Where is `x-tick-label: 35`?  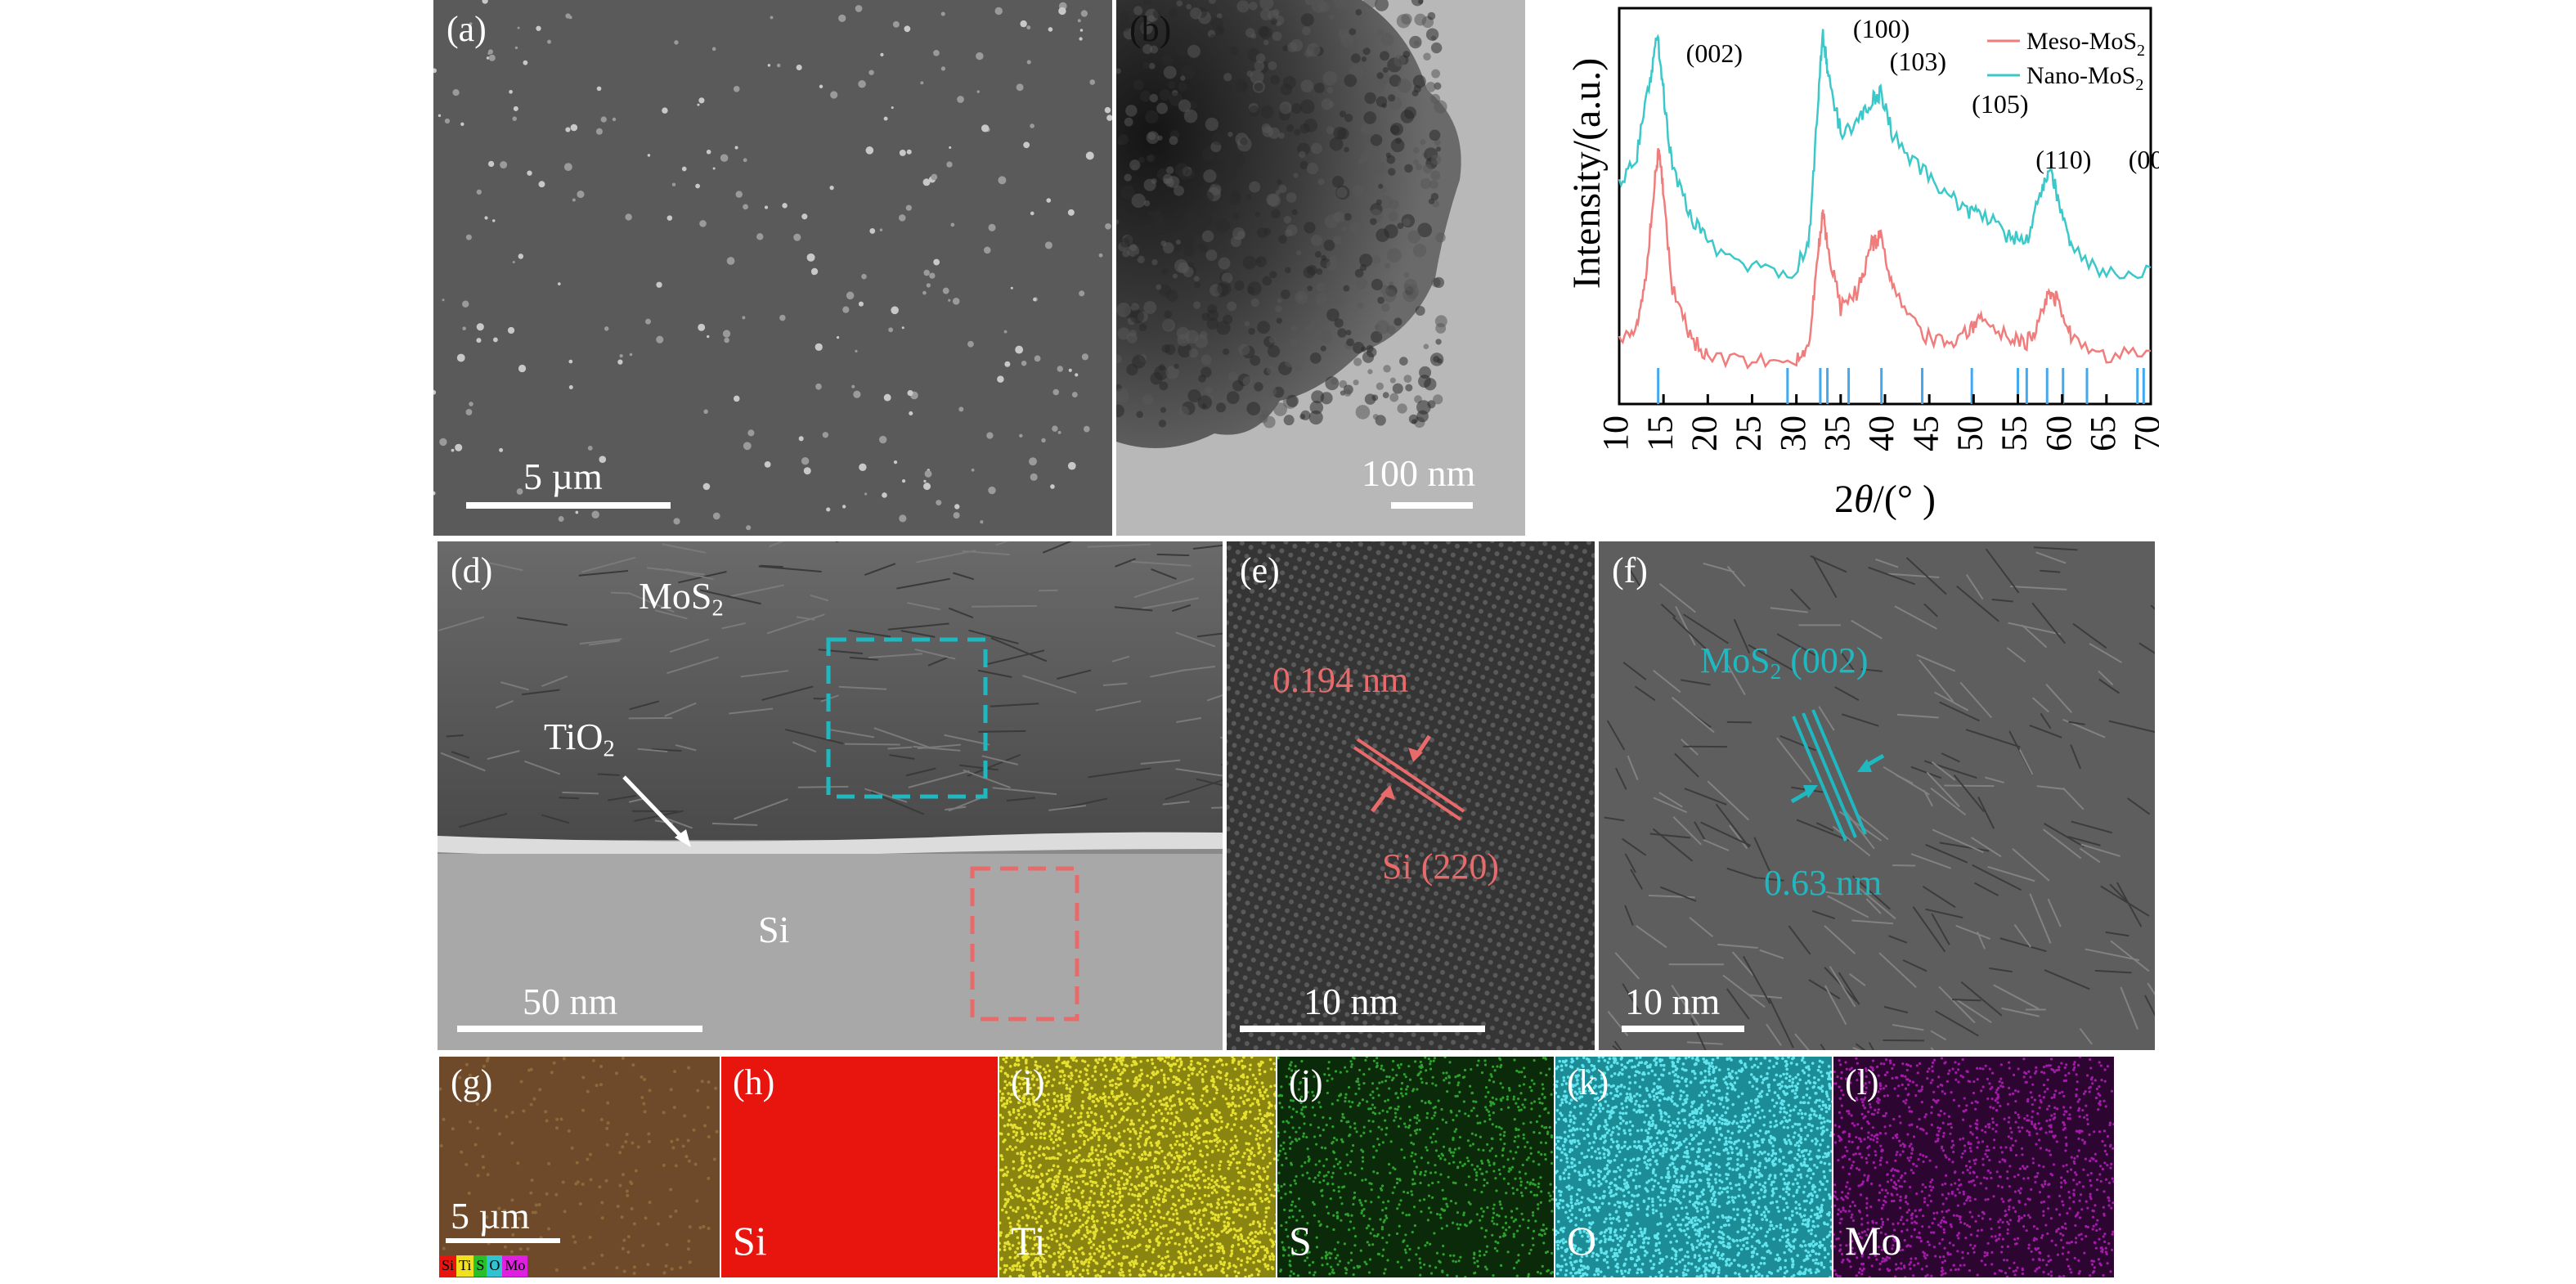
x-tick-label: 35 is located at coordinates (1837, 433).